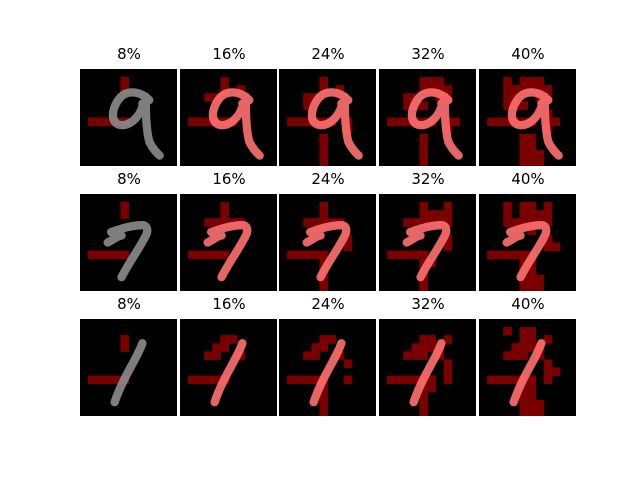 Image resolution: width=640 pixels, height=480 pixels. What do you see at coordinates (129, 179) in the screenshot?
I see `panel-title: 8%` at bounding box center [129, 179].